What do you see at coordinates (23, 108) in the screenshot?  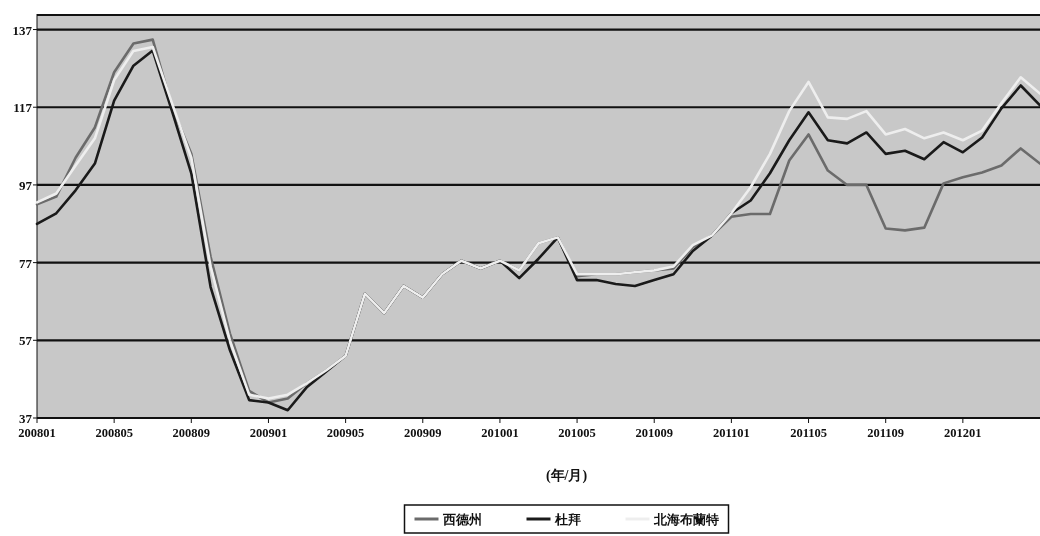 I see `y-tick-label: 117` at bounding box center [23, 108].